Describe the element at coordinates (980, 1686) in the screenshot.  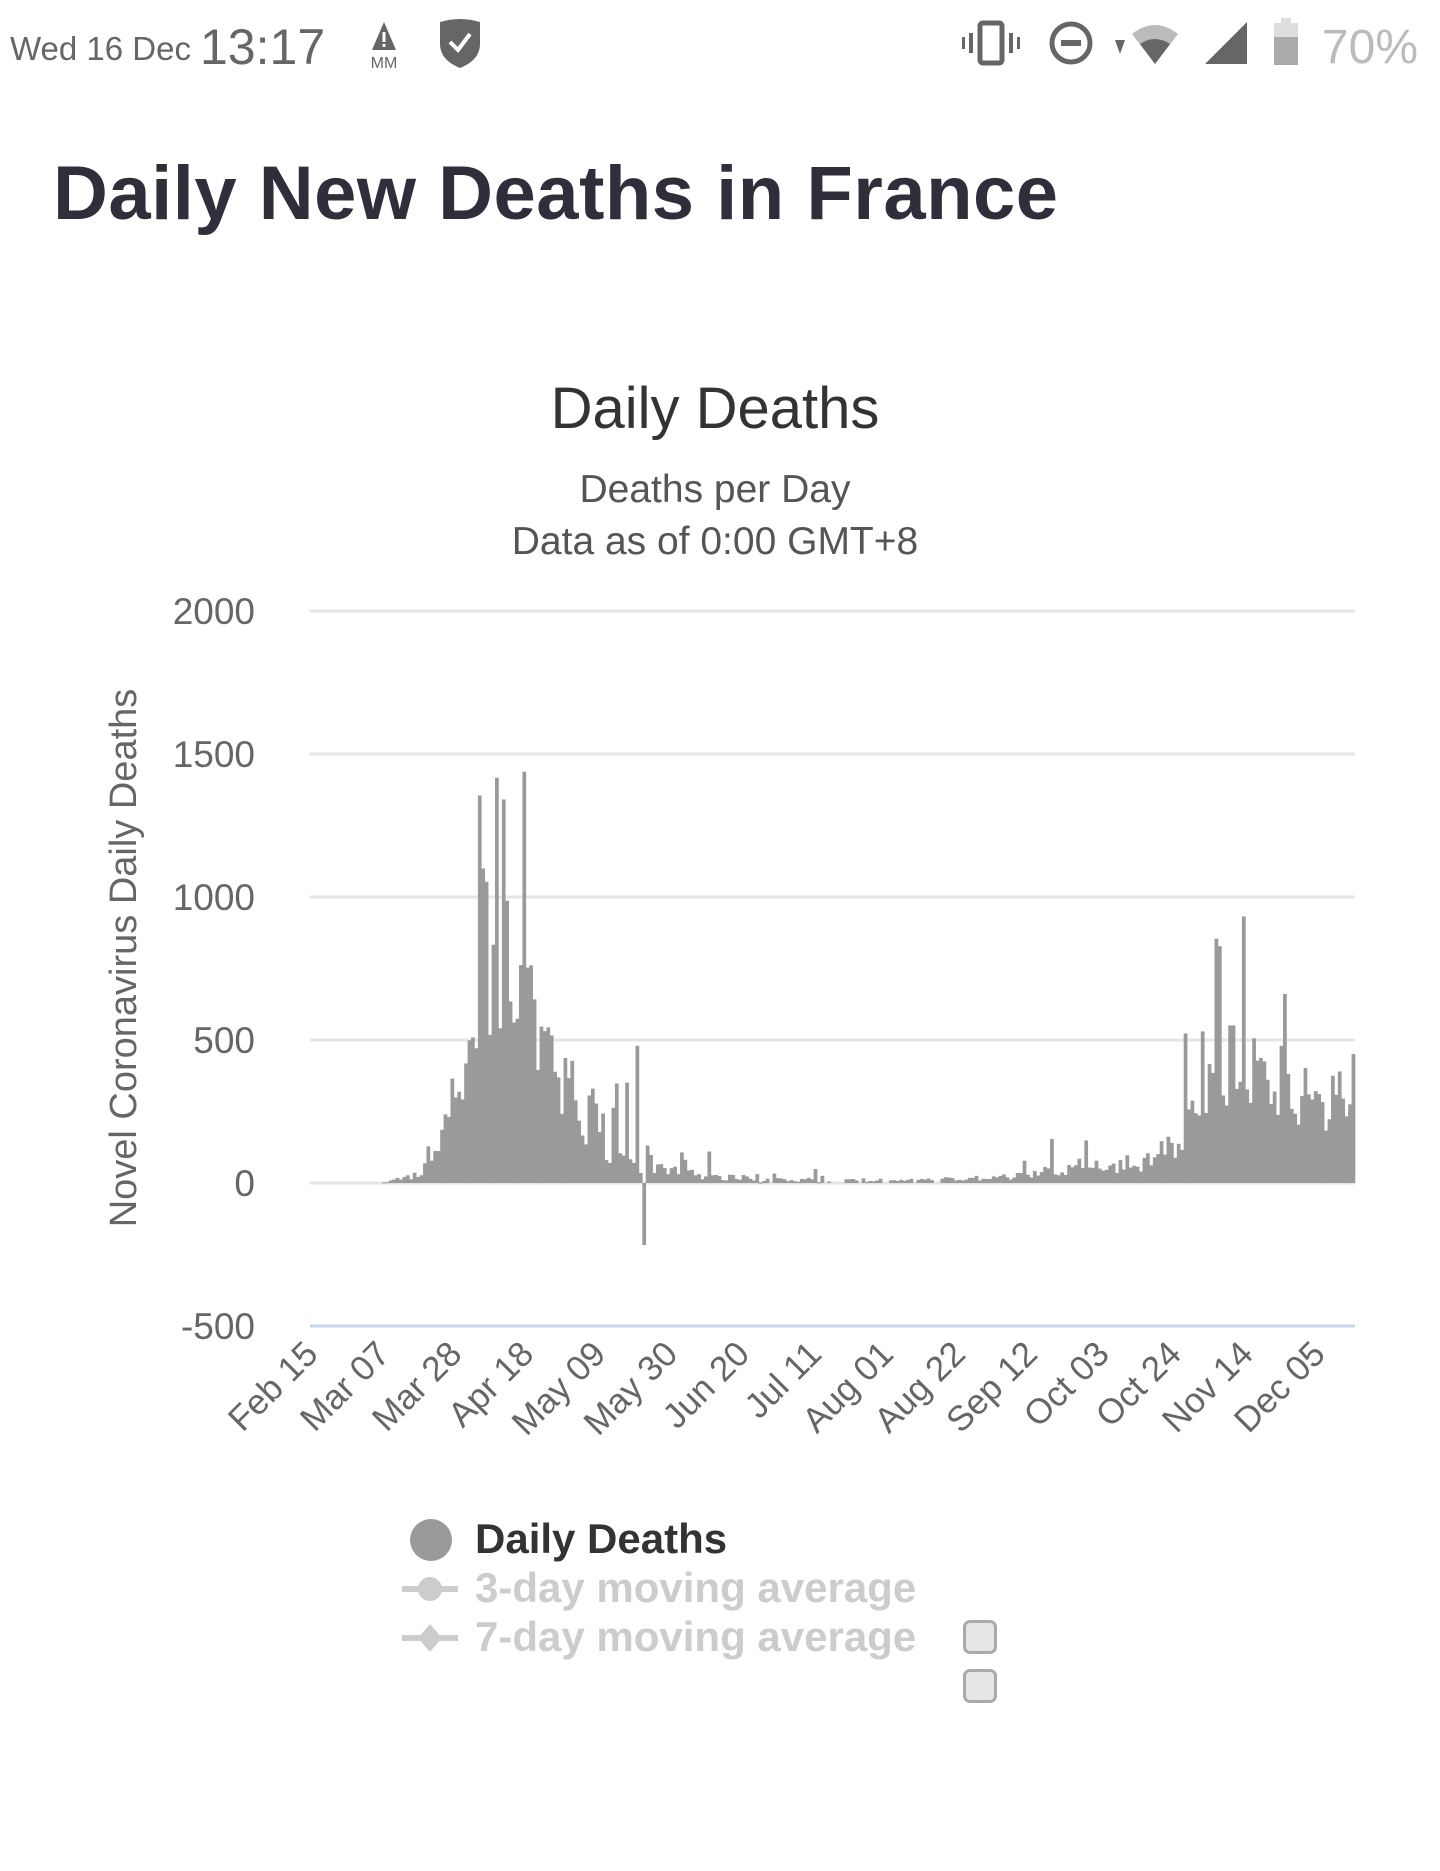
I see `7day-average-checkbox` at that location.